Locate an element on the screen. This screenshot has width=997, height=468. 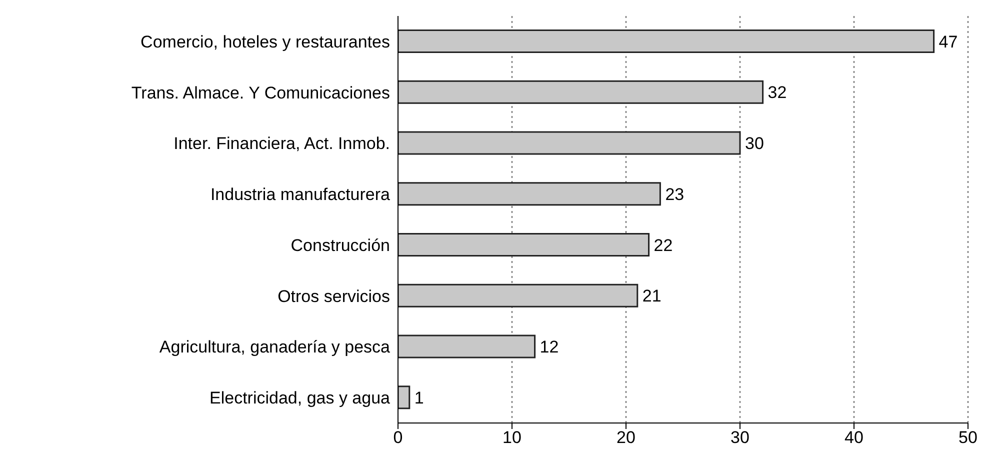
x-tick-label: 20 is located at coordinates (626, 438).